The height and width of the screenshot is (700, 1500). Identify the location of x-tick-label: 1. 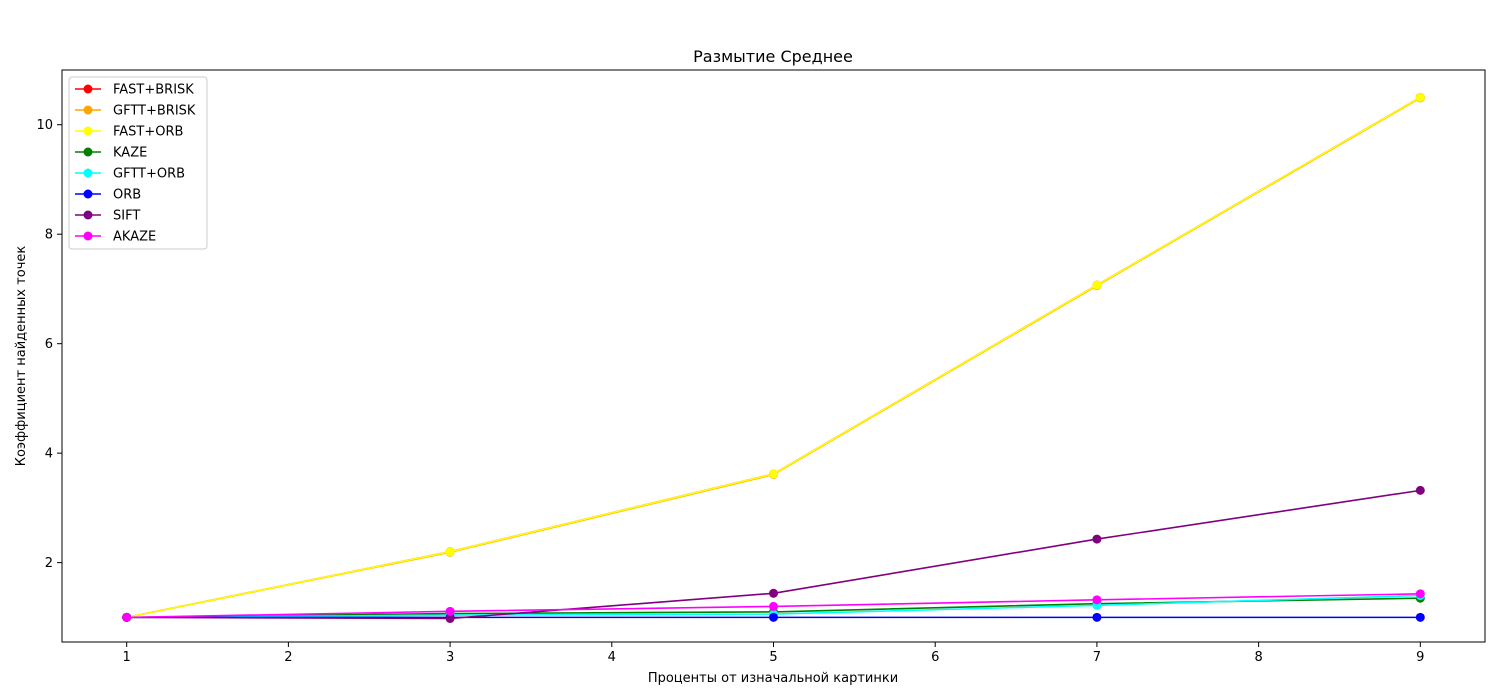
(127, 657).